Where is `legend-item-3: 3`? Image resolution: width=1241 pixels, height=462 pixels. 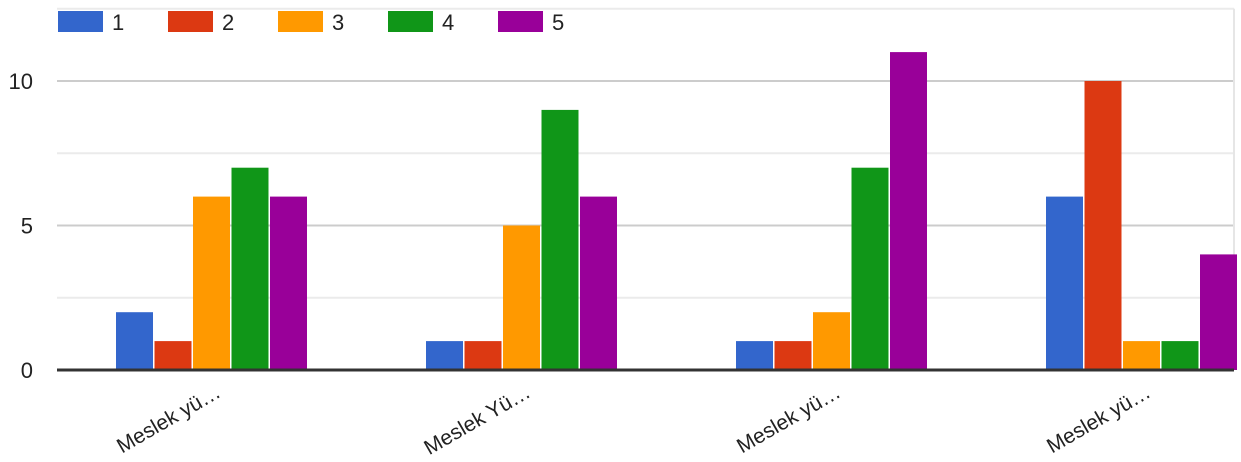 legend-item-3: 3 is located at coordinates (311, 22).